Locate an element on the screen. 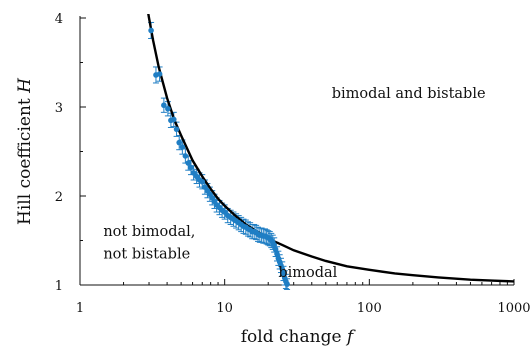  y-tick-label: 2 is located at coordinates (59, 197).